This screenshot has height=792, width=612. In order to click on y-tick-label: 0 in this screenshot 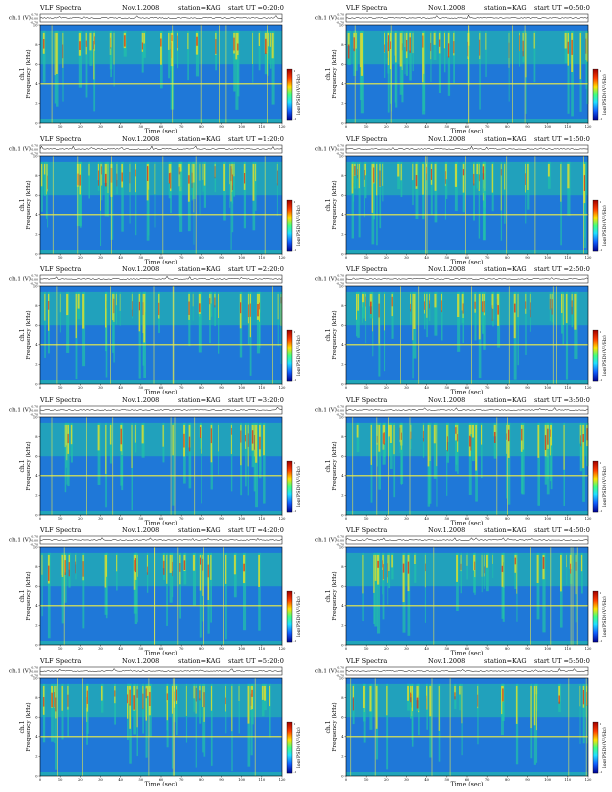, I will do `click(36, 515)`.